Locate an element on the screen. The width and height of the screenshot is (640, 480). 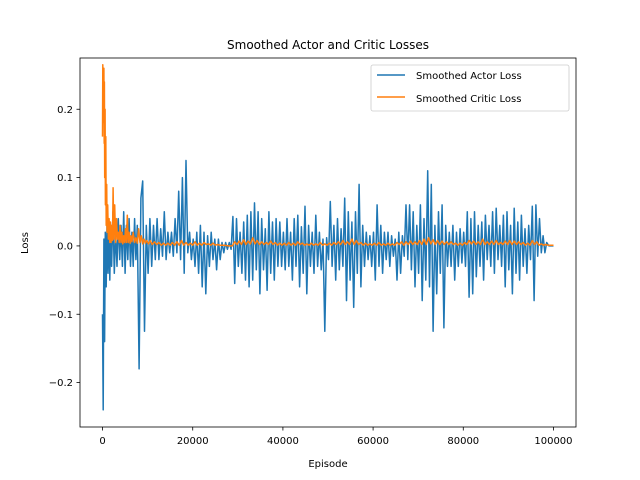
x-tick-label: 0 is located at coordinates (102, 441).